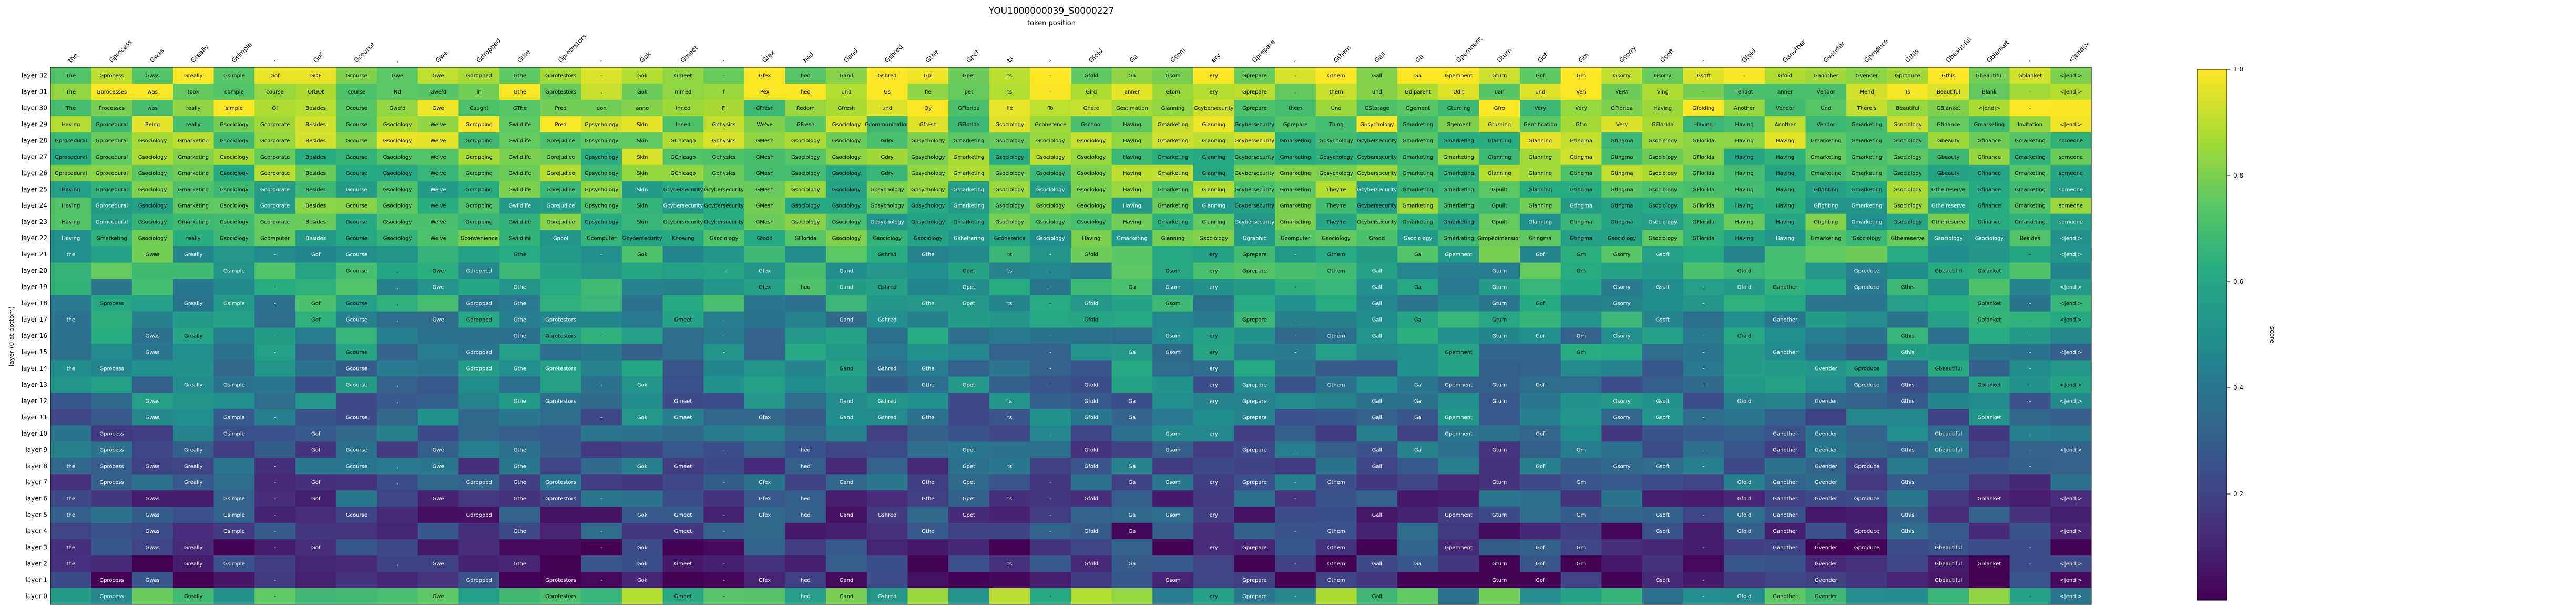 The height and width of the screenshot is (607, 2576). I want to click on x-tick-label: Gwas, so click(157, 56).